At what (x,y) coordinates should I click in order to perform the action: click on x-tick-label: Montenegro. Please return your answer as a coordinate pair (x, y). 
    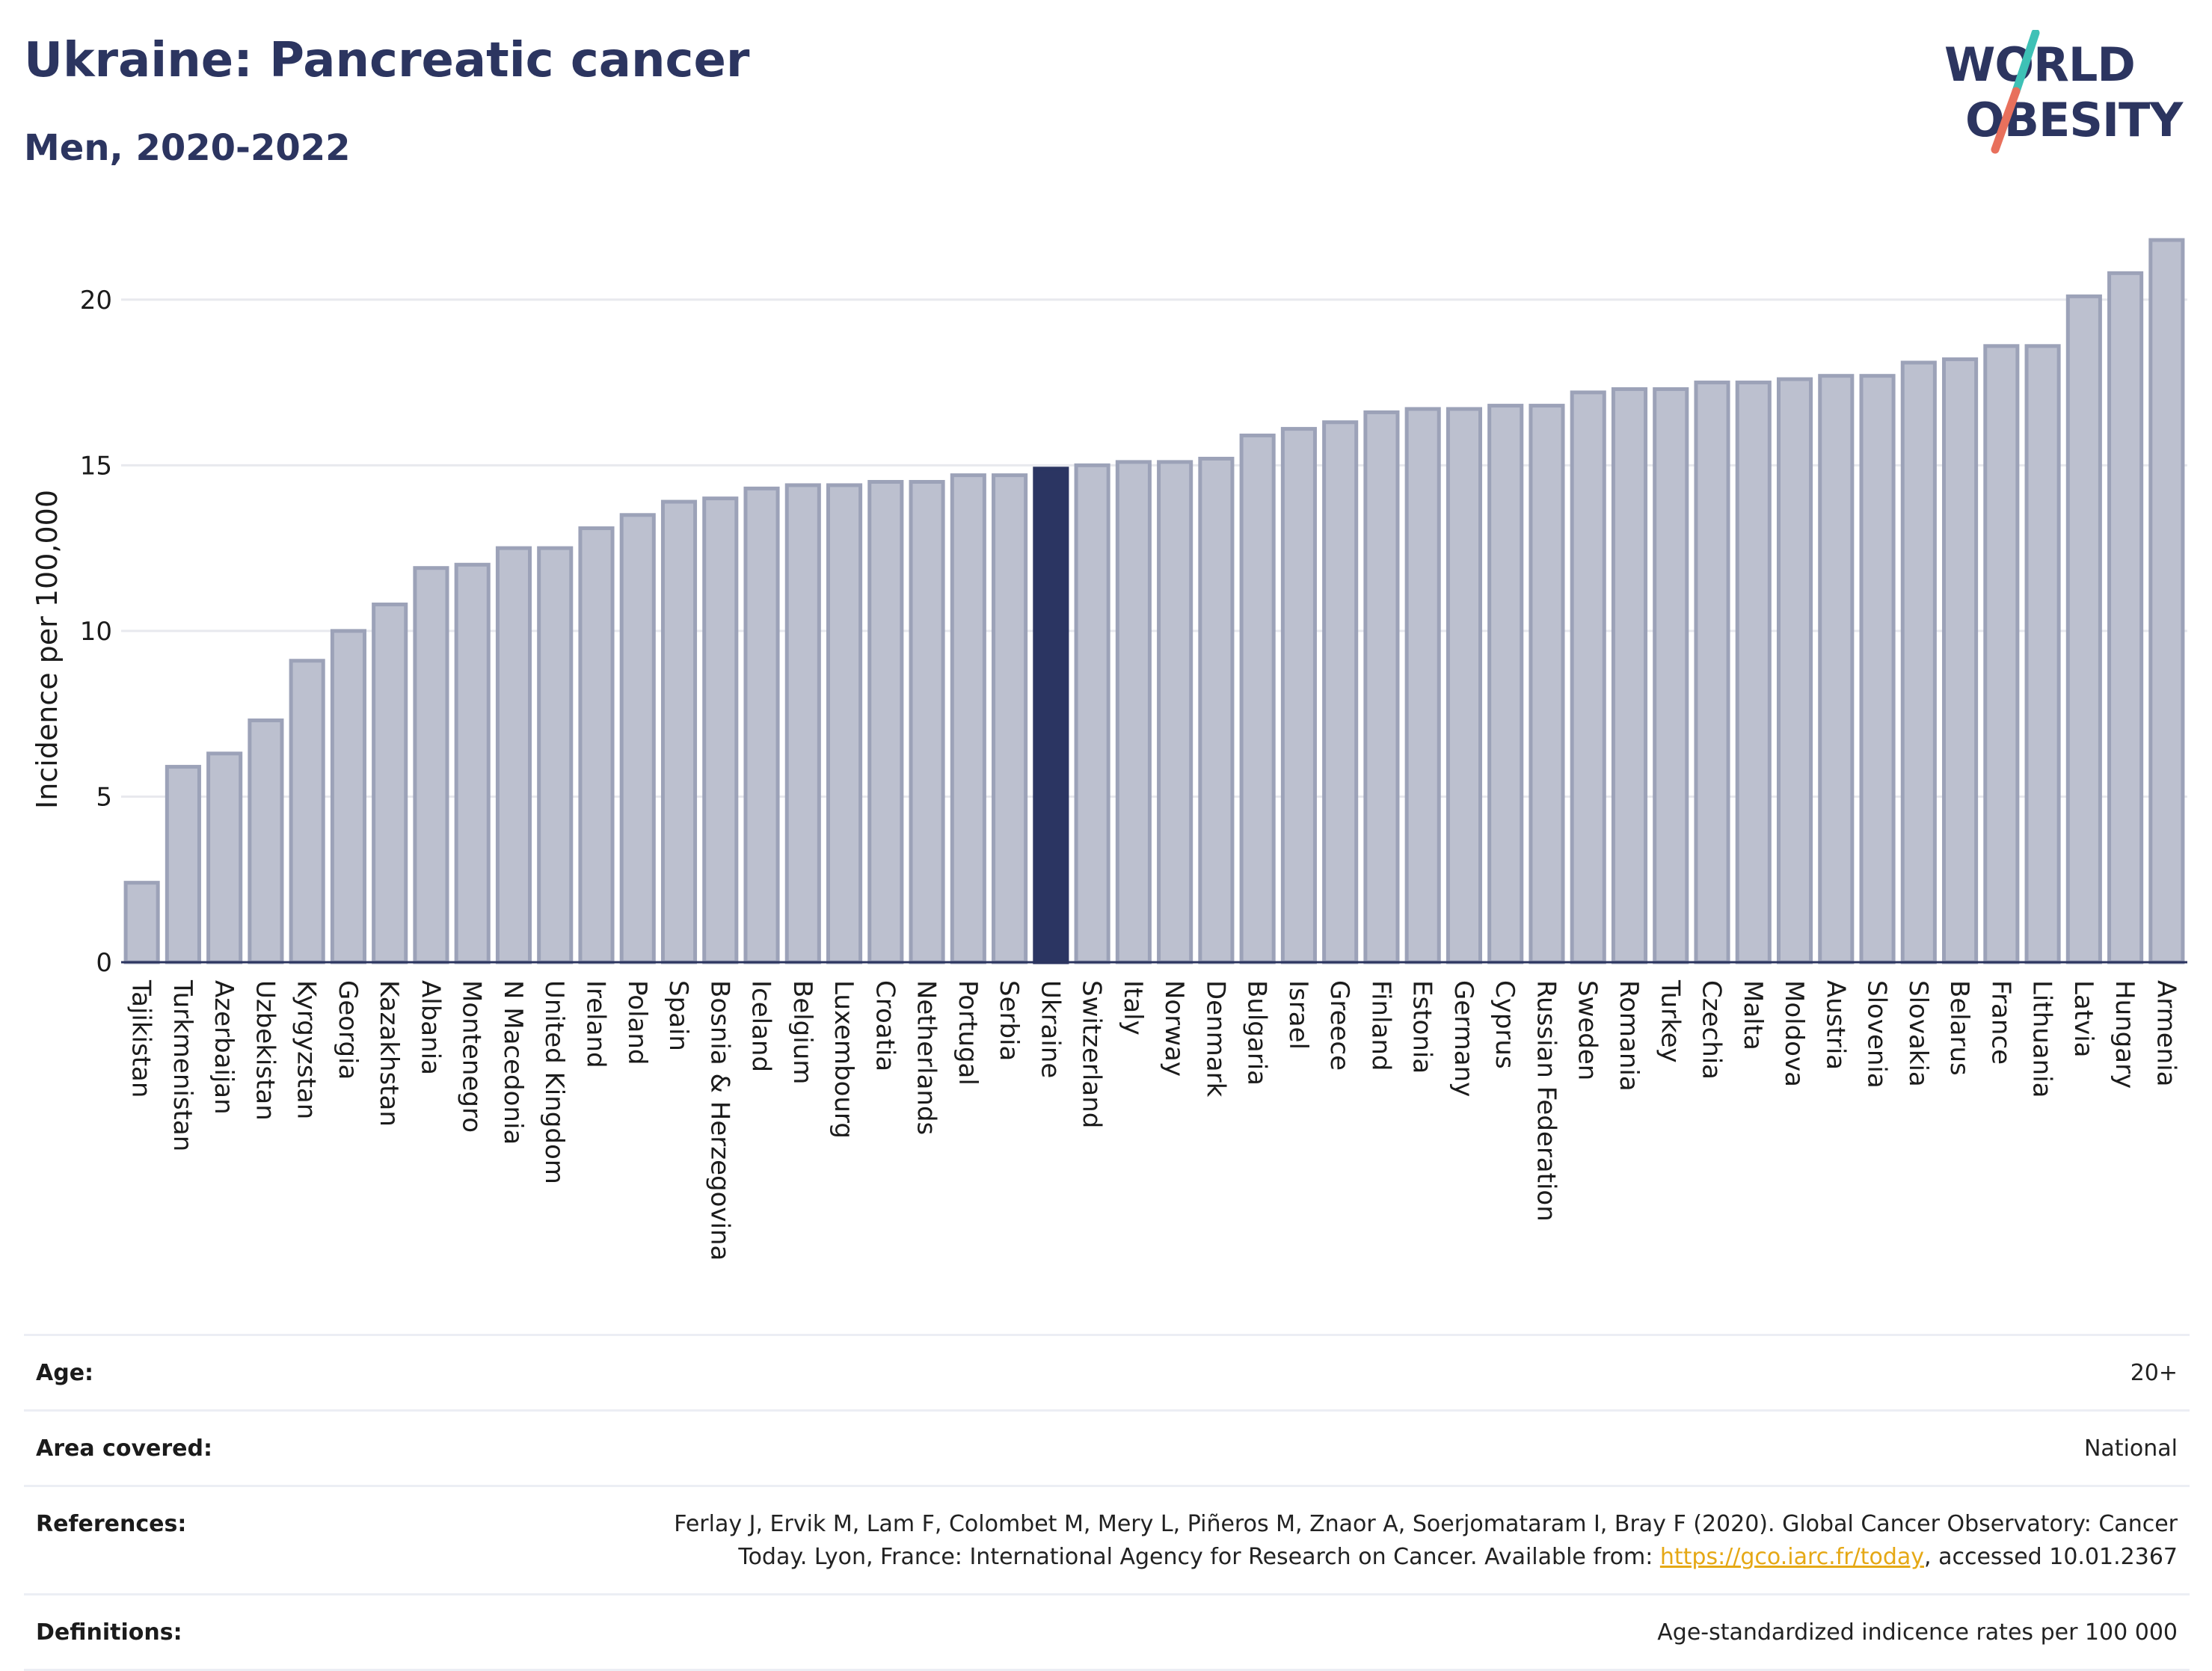
    Looking at the image, I should click on (472, 1056).